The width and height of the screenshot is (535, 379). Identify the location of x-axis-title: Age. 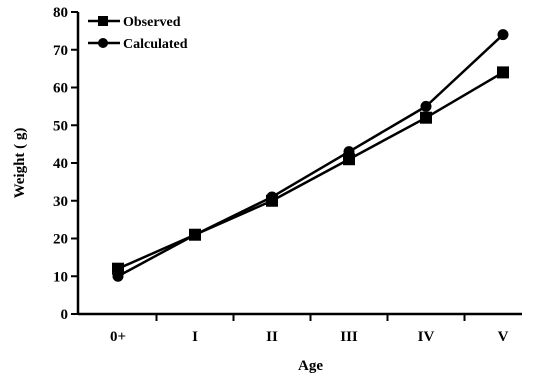
(310, 366).